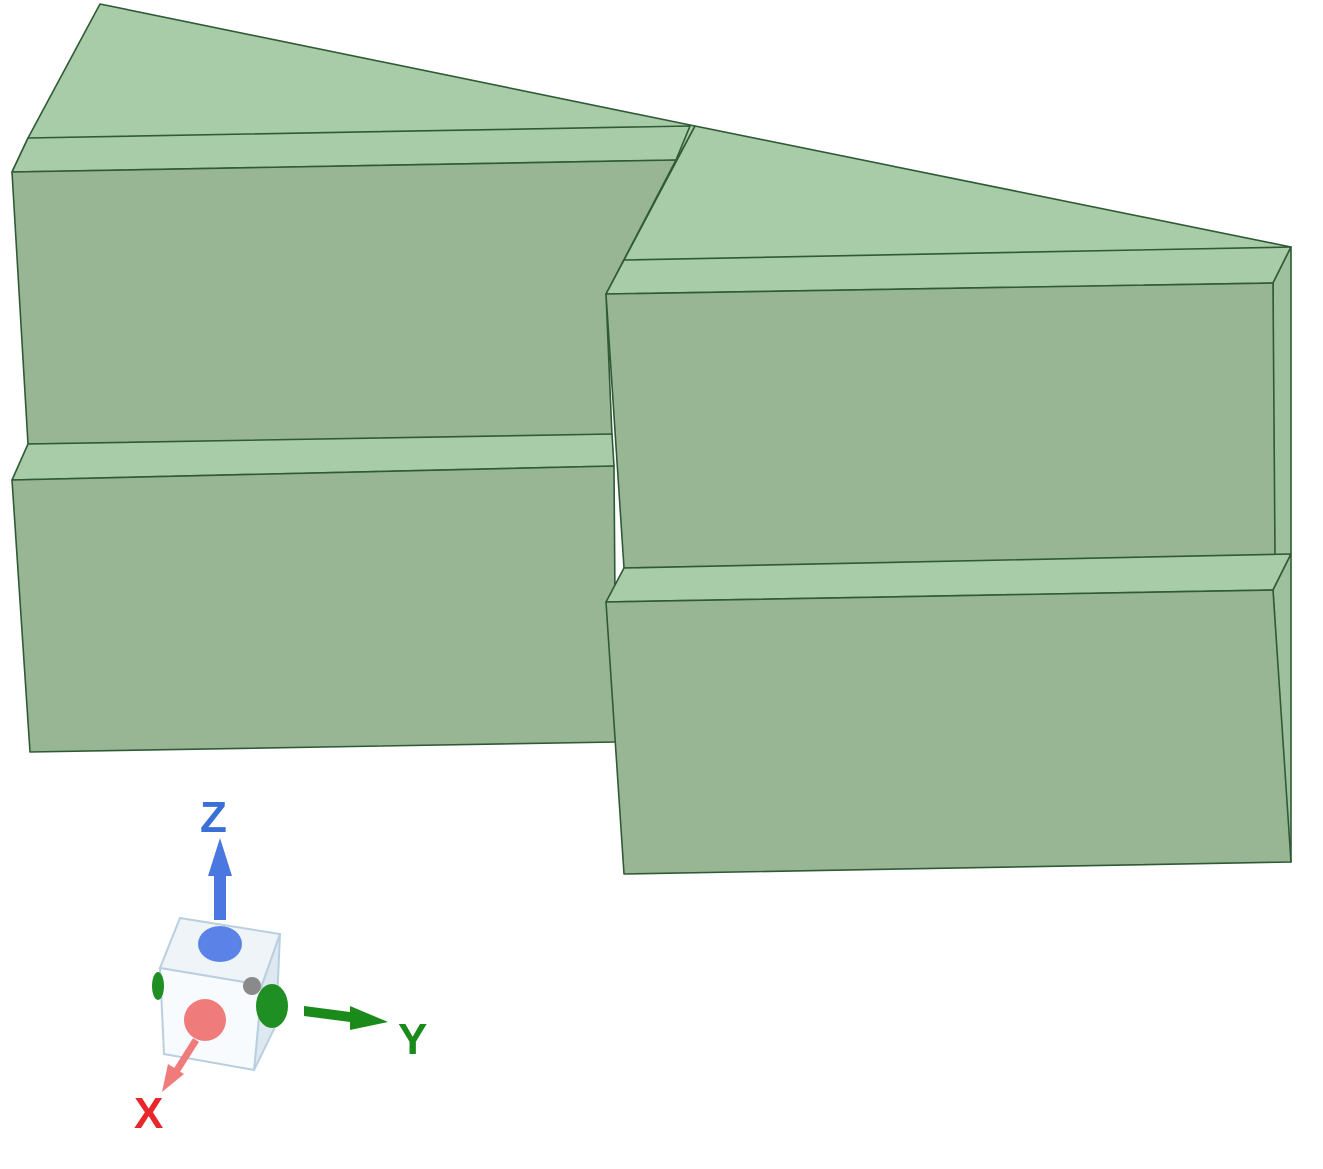 Image resolution: width=1323 pixels, height=1169 pixels. Describe the element at coordinates (213, 817) in the screenshot. I see `z-axis-label: Z` at that location.